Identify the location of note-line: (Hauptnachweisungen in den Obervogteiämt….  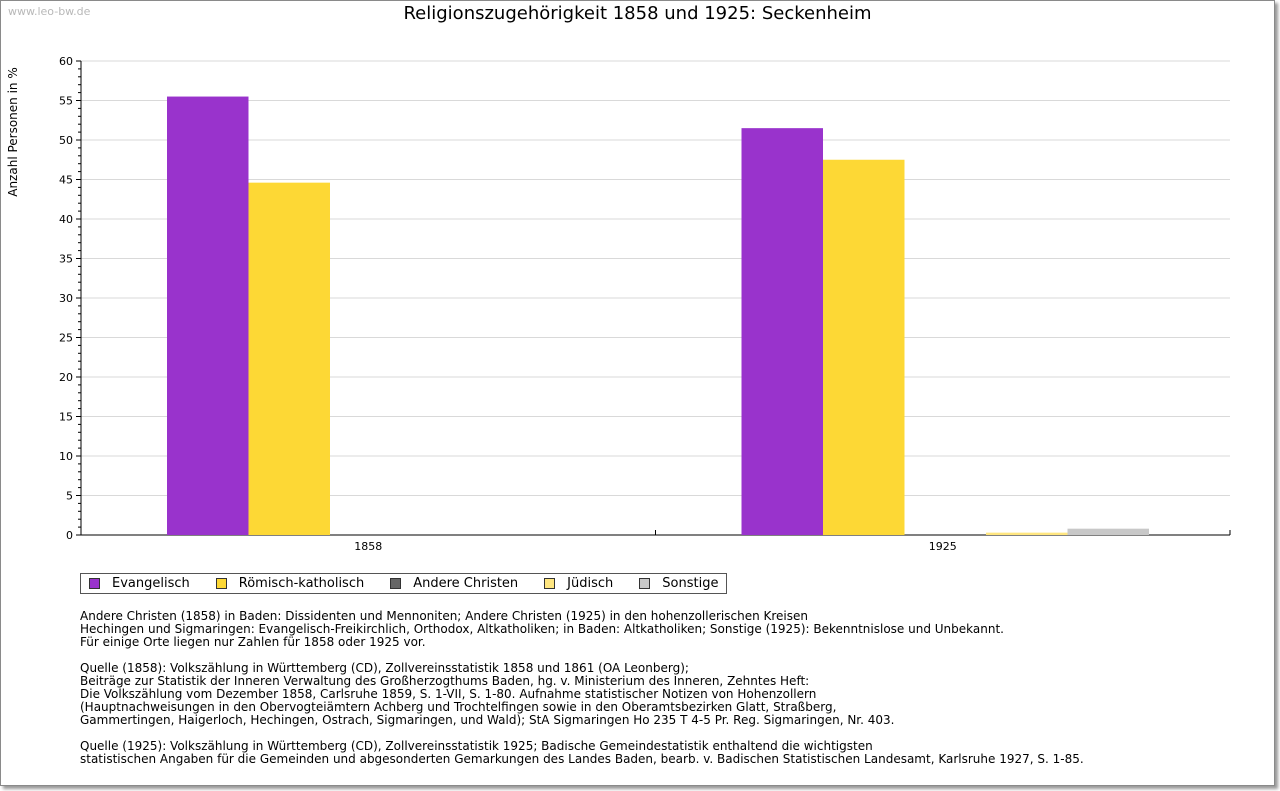
(458, 707).